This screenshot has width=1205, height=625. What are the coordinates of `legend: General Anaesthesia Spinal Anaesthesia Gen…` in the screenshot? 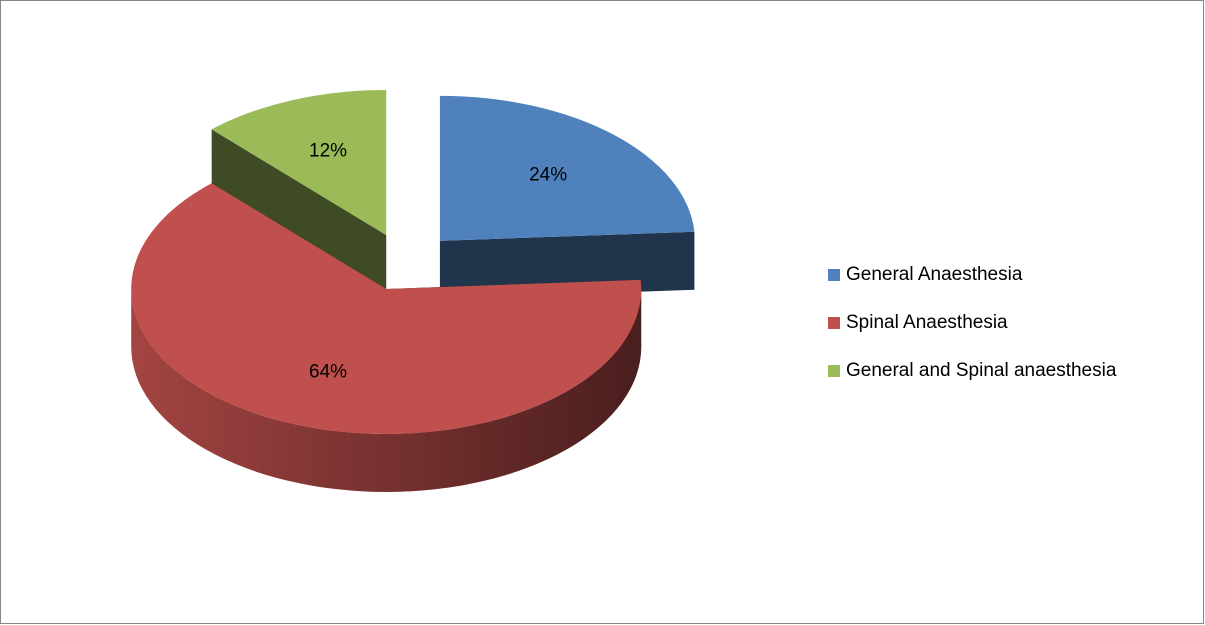 It's located at (972, 322).